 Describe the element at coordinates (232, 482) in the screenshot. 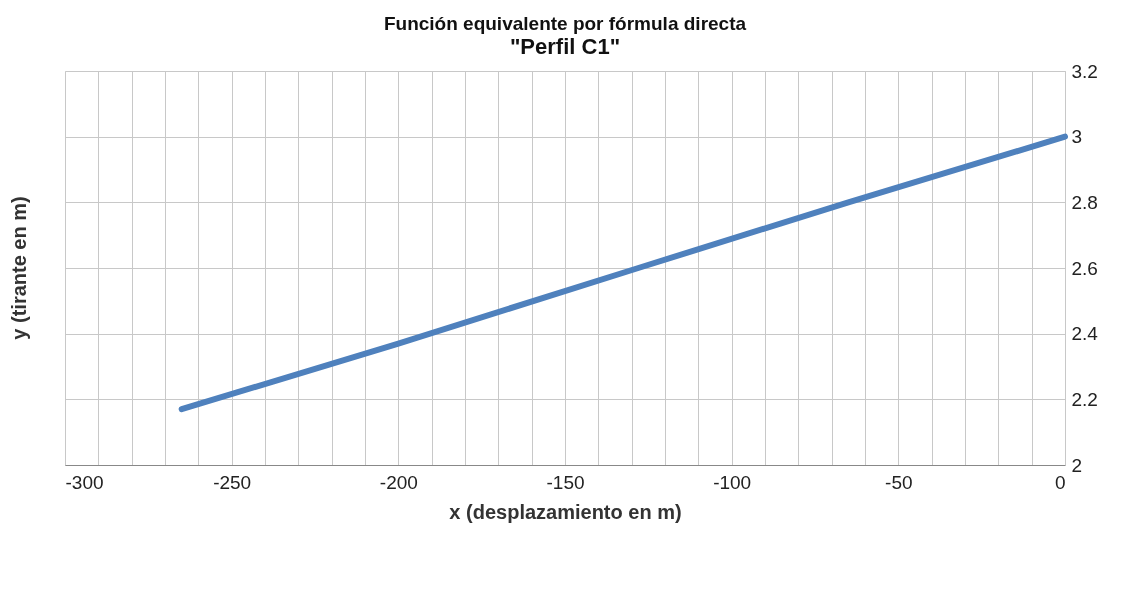

I see `x-tick-label: -250` at that location.